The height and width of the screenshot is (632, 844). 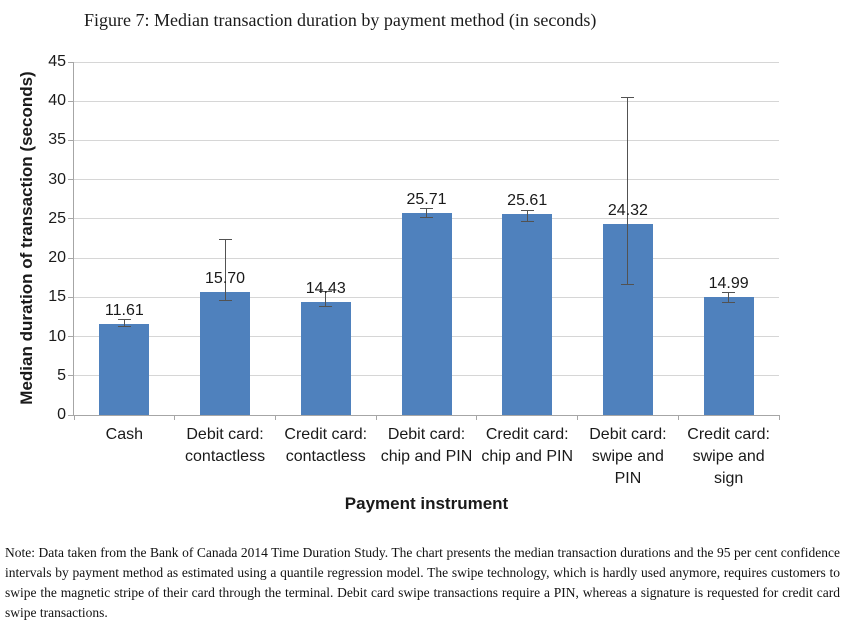 What do you see at coordinates (57, 140) in the screenshot?
I see `y-tick-label: 35` at bounding box center [57, 140].